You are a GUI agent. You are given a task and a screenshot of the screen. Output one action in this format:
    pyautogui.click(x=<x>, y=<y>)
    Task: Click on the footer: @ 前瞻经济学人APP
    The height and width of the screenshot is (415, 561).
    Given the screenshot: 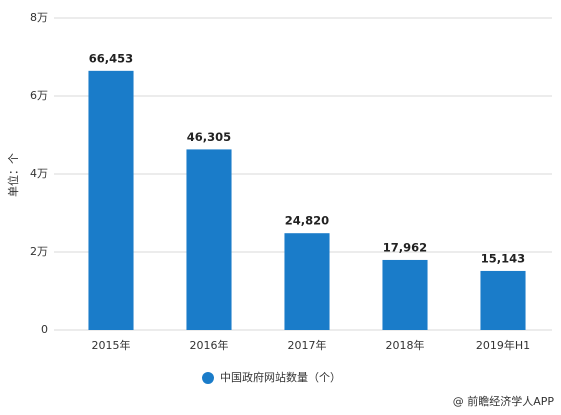 What is the action you would take?
    pyautogui.click(x=504, y=401)
    